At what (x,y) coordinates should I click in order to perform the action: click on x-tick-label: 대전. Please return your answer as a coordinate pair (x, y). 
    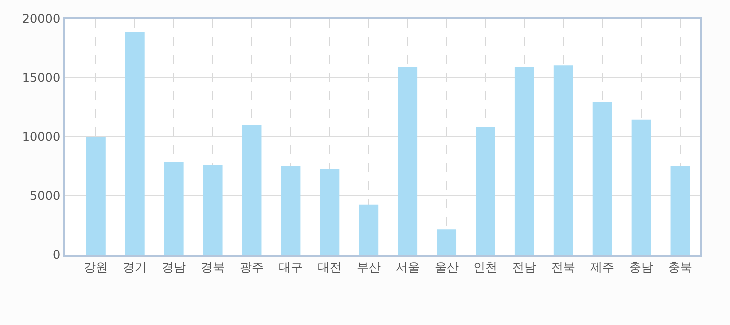
    Looking at the image, I should click on (330, 267).